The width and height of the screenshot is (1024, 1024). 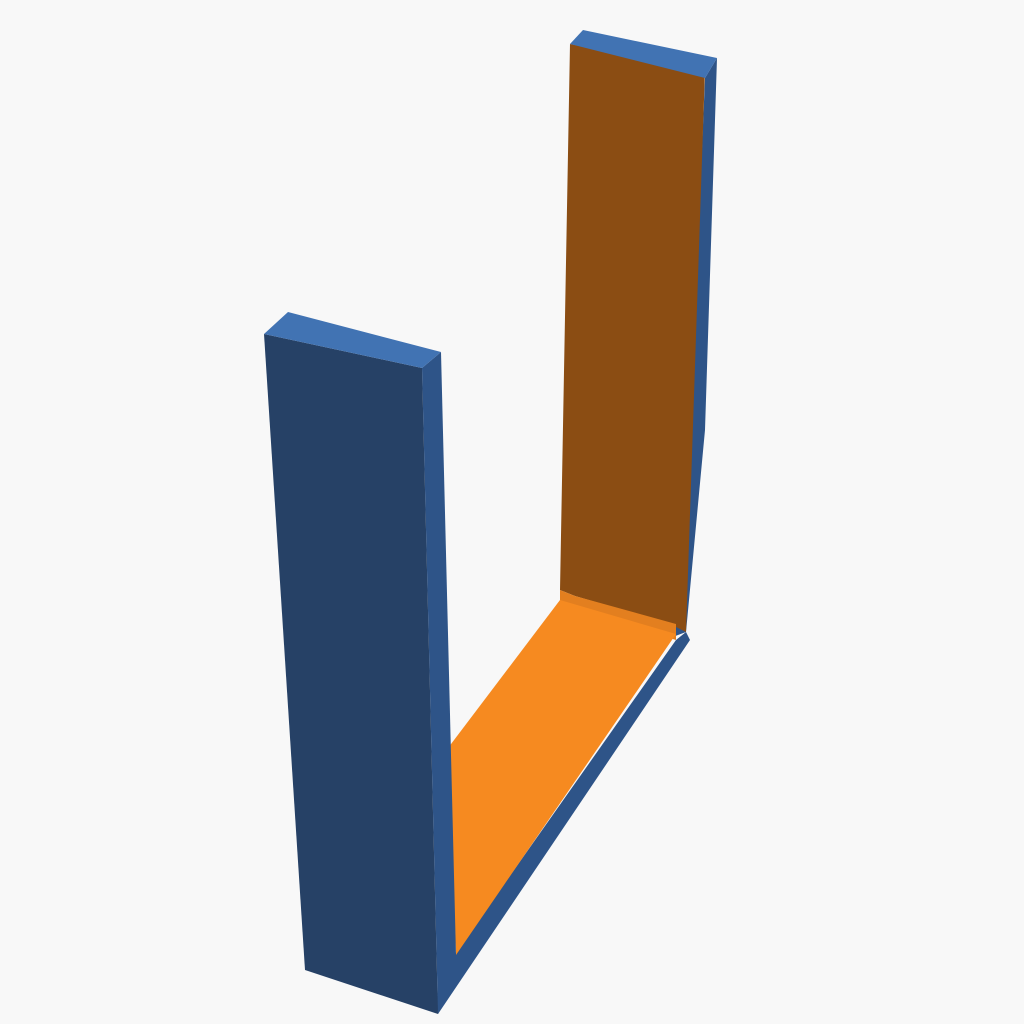 I want to click on left-arm-top-cap, so click(x=352, y=340).